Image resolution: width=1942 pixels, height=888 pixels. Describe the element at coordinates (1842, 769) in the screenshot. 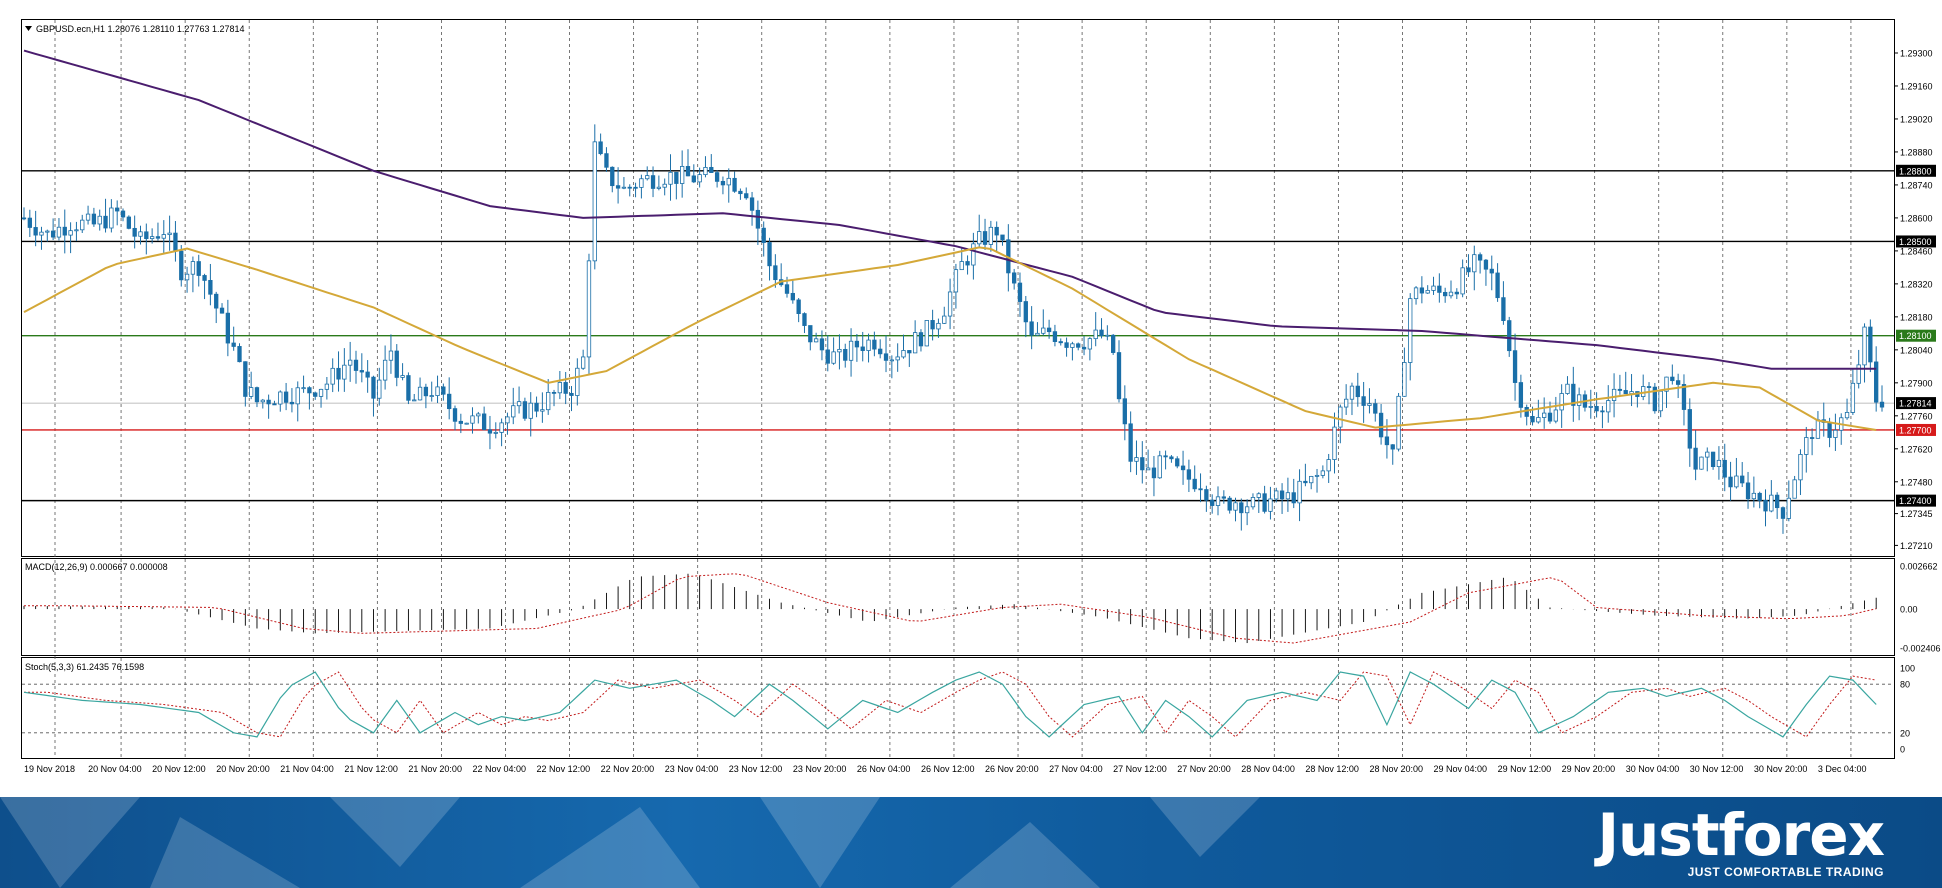

I see `time-label: 3 Dec 04:00` at that location.